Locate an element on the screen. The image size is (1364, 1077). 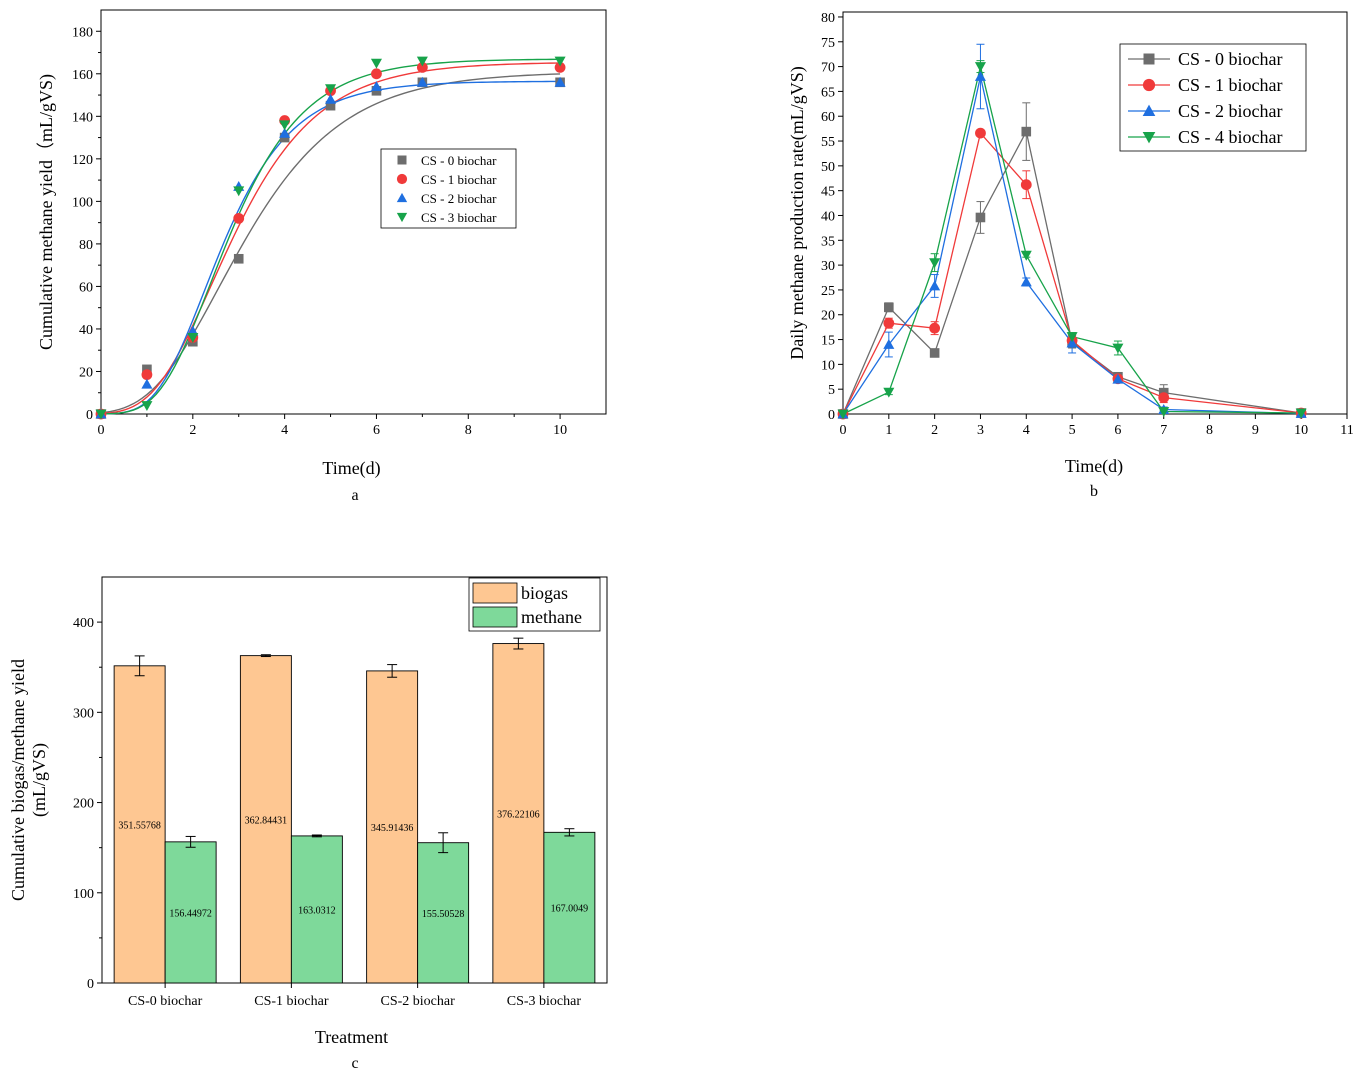
panel-b-y-tick-label: 70 is located at coordinates (828, 68).